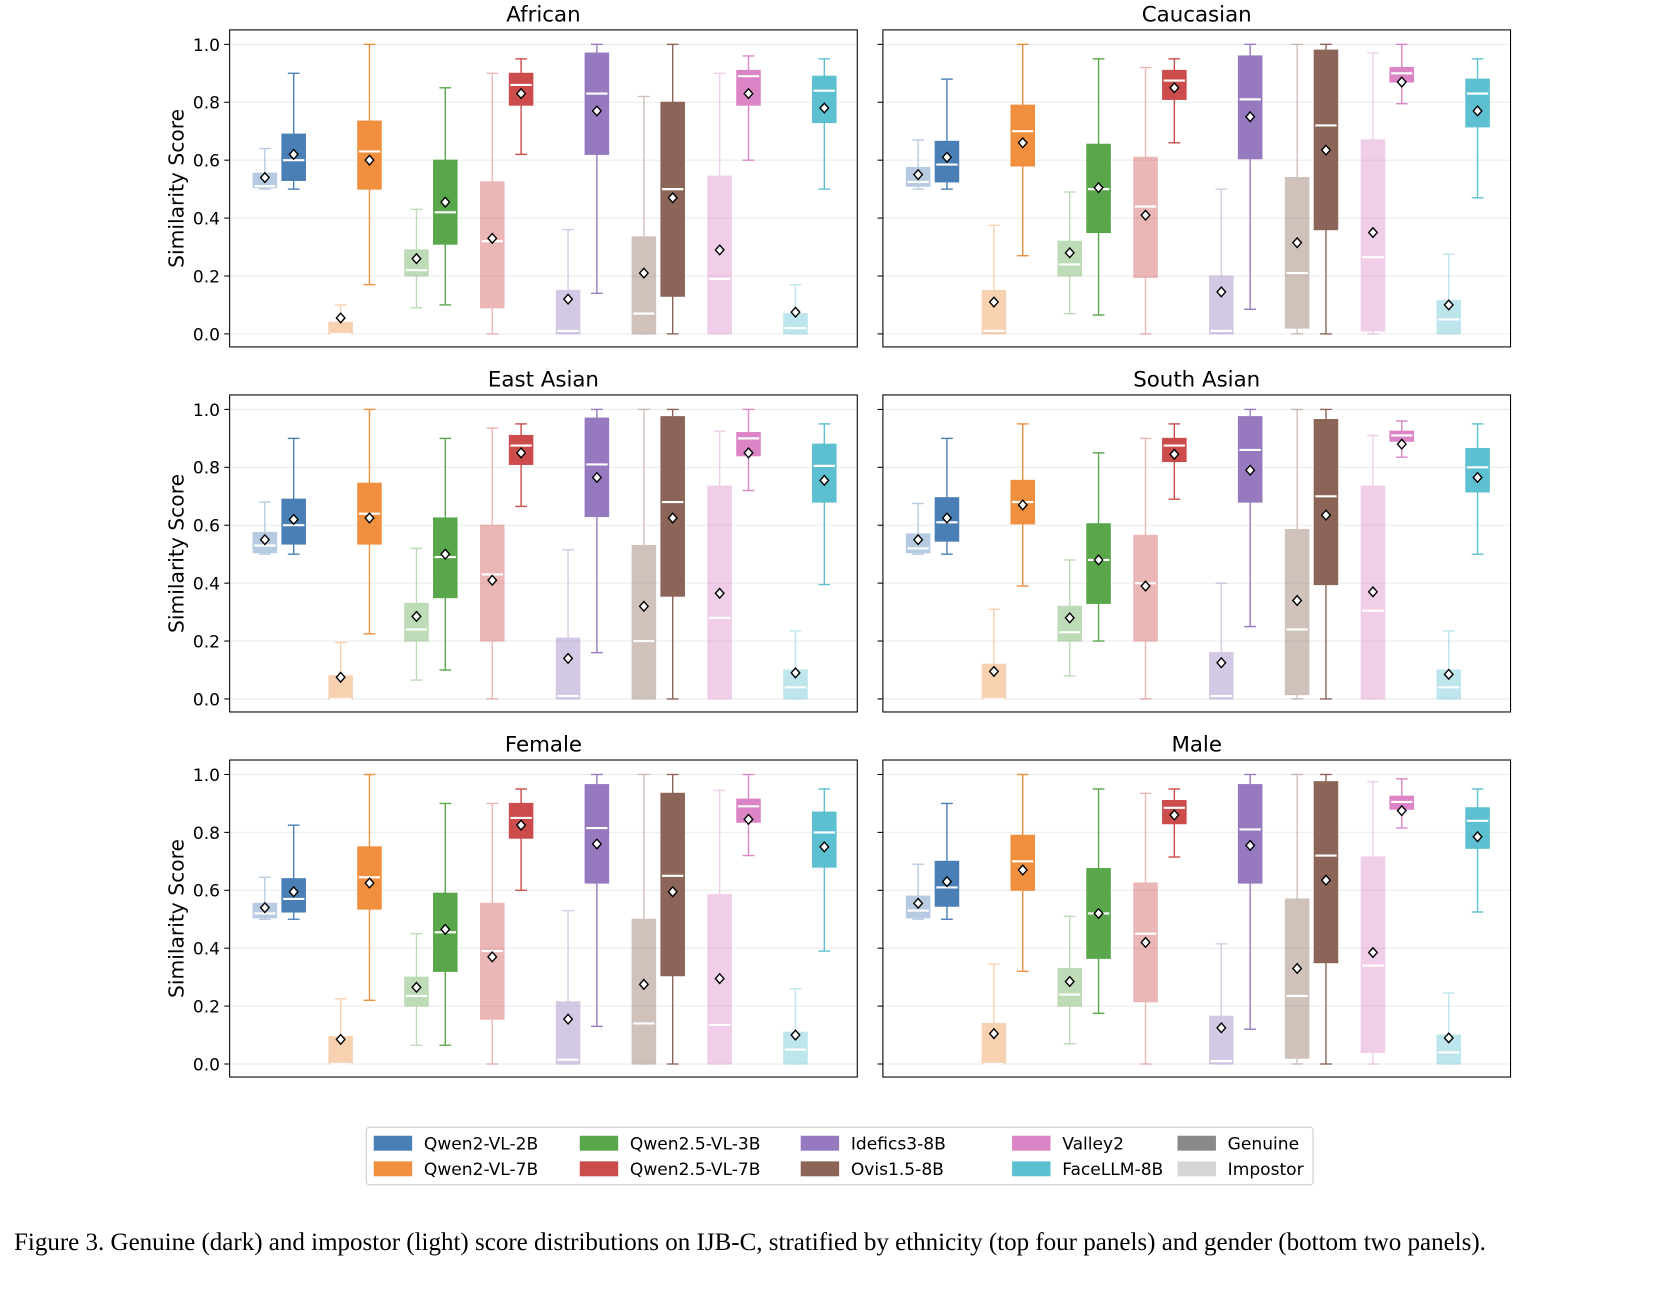 Image resolution: width=1674 pixels, height=1314 pixels. Describe the element at coordinates (543, 188) in the screenshot. I see `plot-frame` at that location.